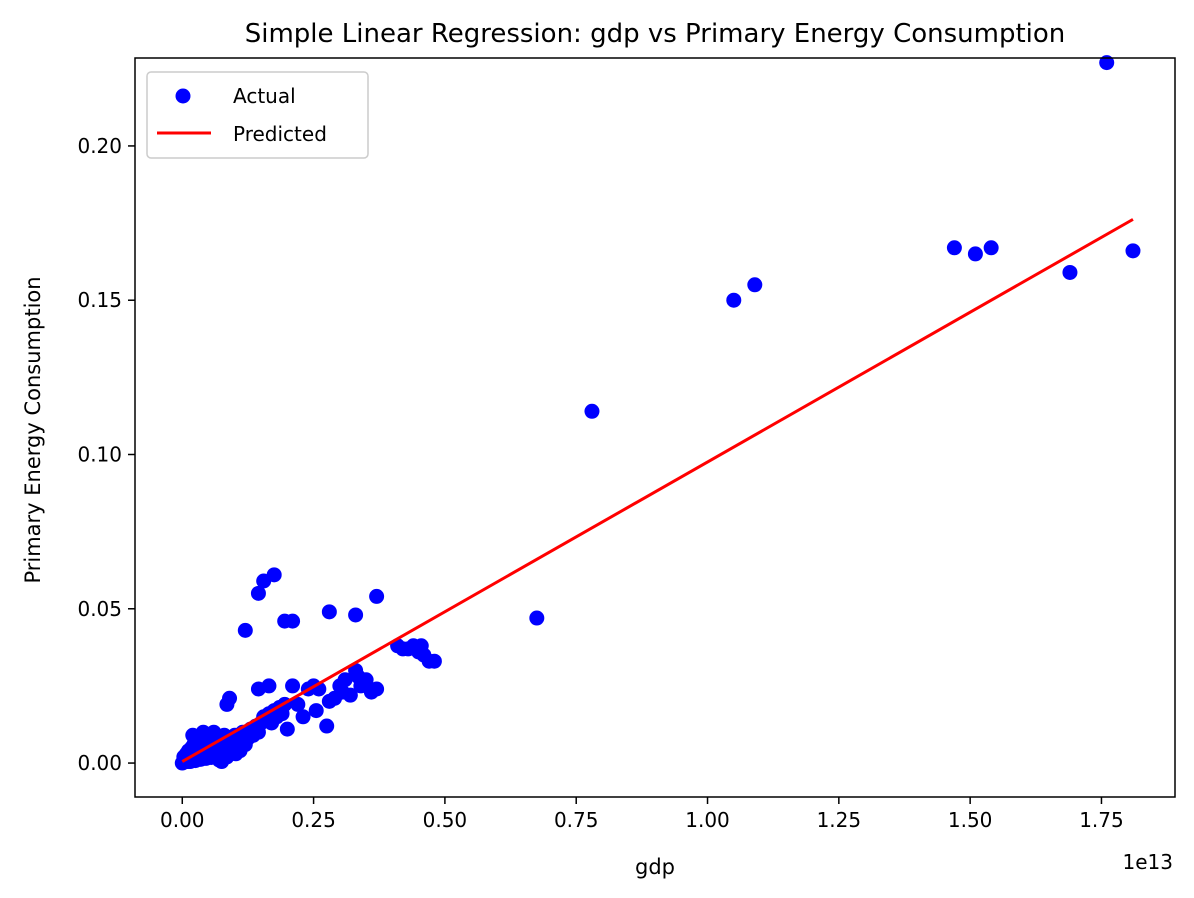 The image size is (1194, 898). I want to click on y-axis-ticks: 0.00 0.05 0.10 0.15 0.20, so click(106, 454).